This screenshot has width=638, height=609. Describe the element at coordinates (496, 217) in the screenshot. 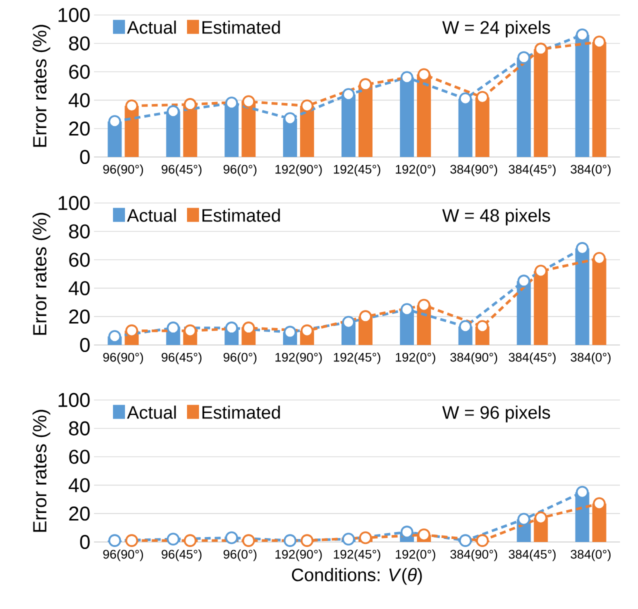

I see `annotation: W = 48 pixels` at that location.